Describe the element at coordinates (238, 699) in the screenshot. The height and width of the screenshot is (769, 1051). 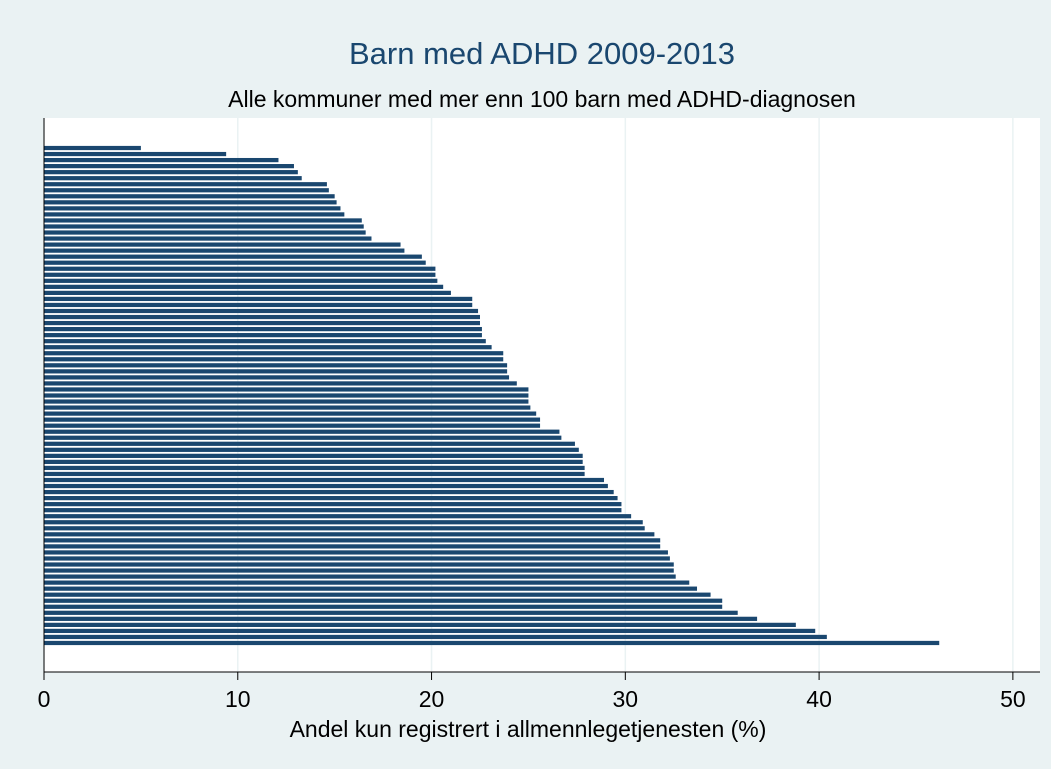
I see `x-tick-label: 10` at that location.